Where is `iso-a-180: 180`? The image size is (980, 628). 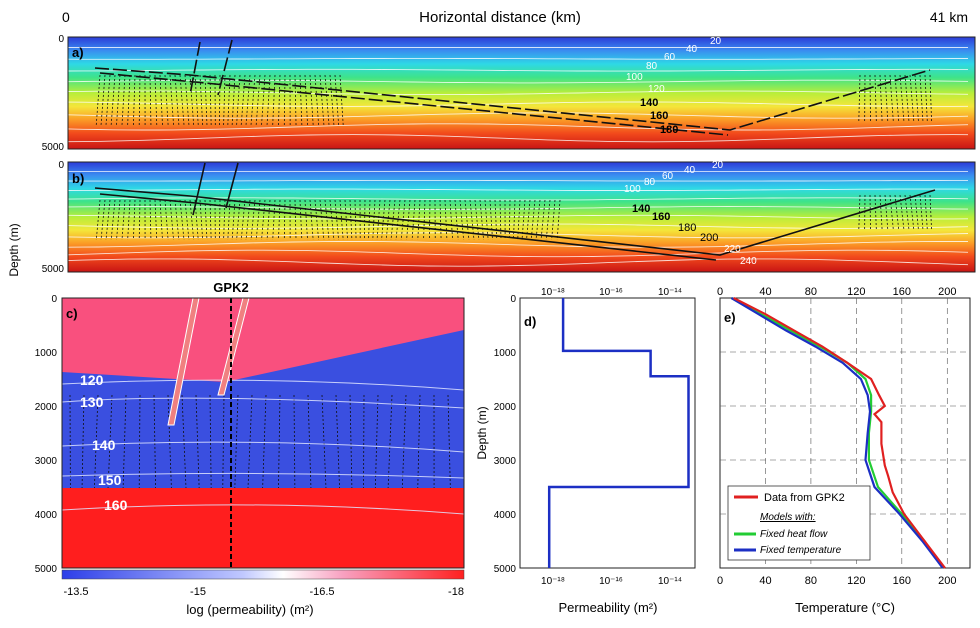 iso-a-180: 180 is located at coordinates (669, 130).